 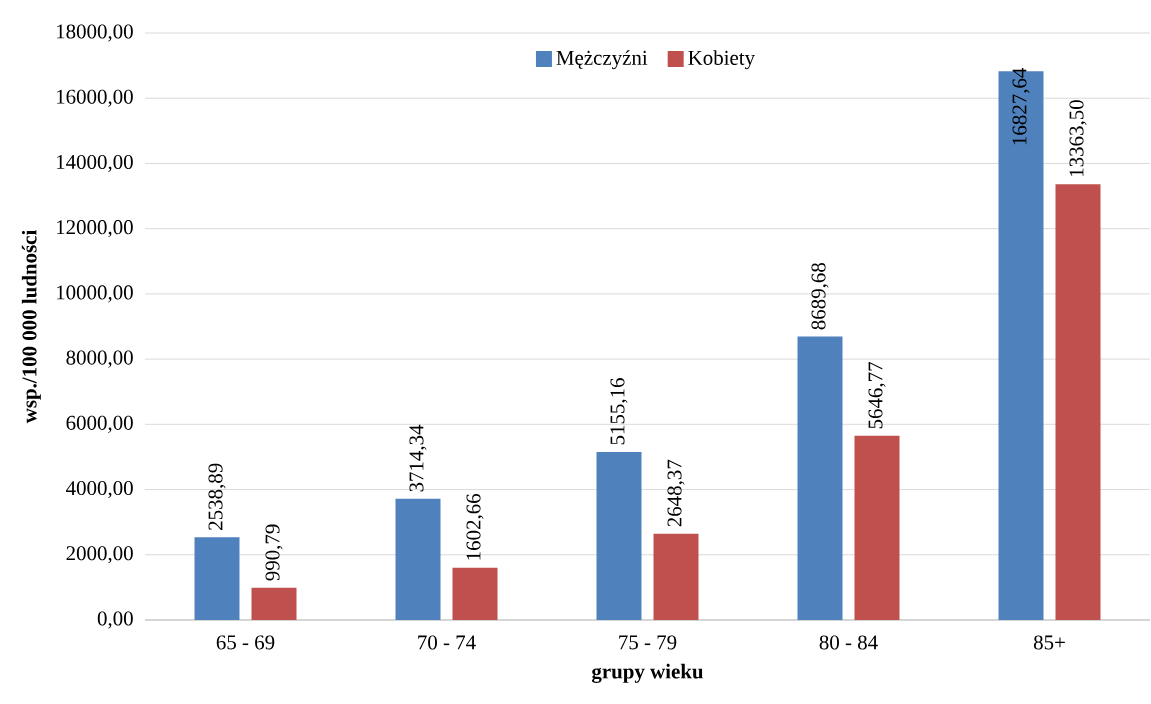 What do you see at coordinates (721, 60) in the screenshot?
I see `legend-label: Kobiety` at bounding box center [721, 60].